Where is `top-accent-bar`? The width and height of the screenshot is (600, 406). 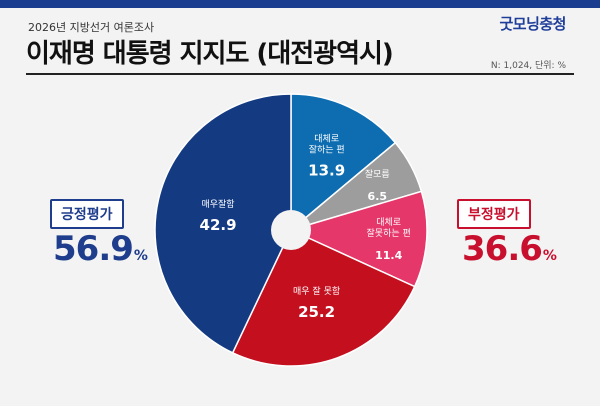 top-accent-bar is located at coordinates (300, 4).